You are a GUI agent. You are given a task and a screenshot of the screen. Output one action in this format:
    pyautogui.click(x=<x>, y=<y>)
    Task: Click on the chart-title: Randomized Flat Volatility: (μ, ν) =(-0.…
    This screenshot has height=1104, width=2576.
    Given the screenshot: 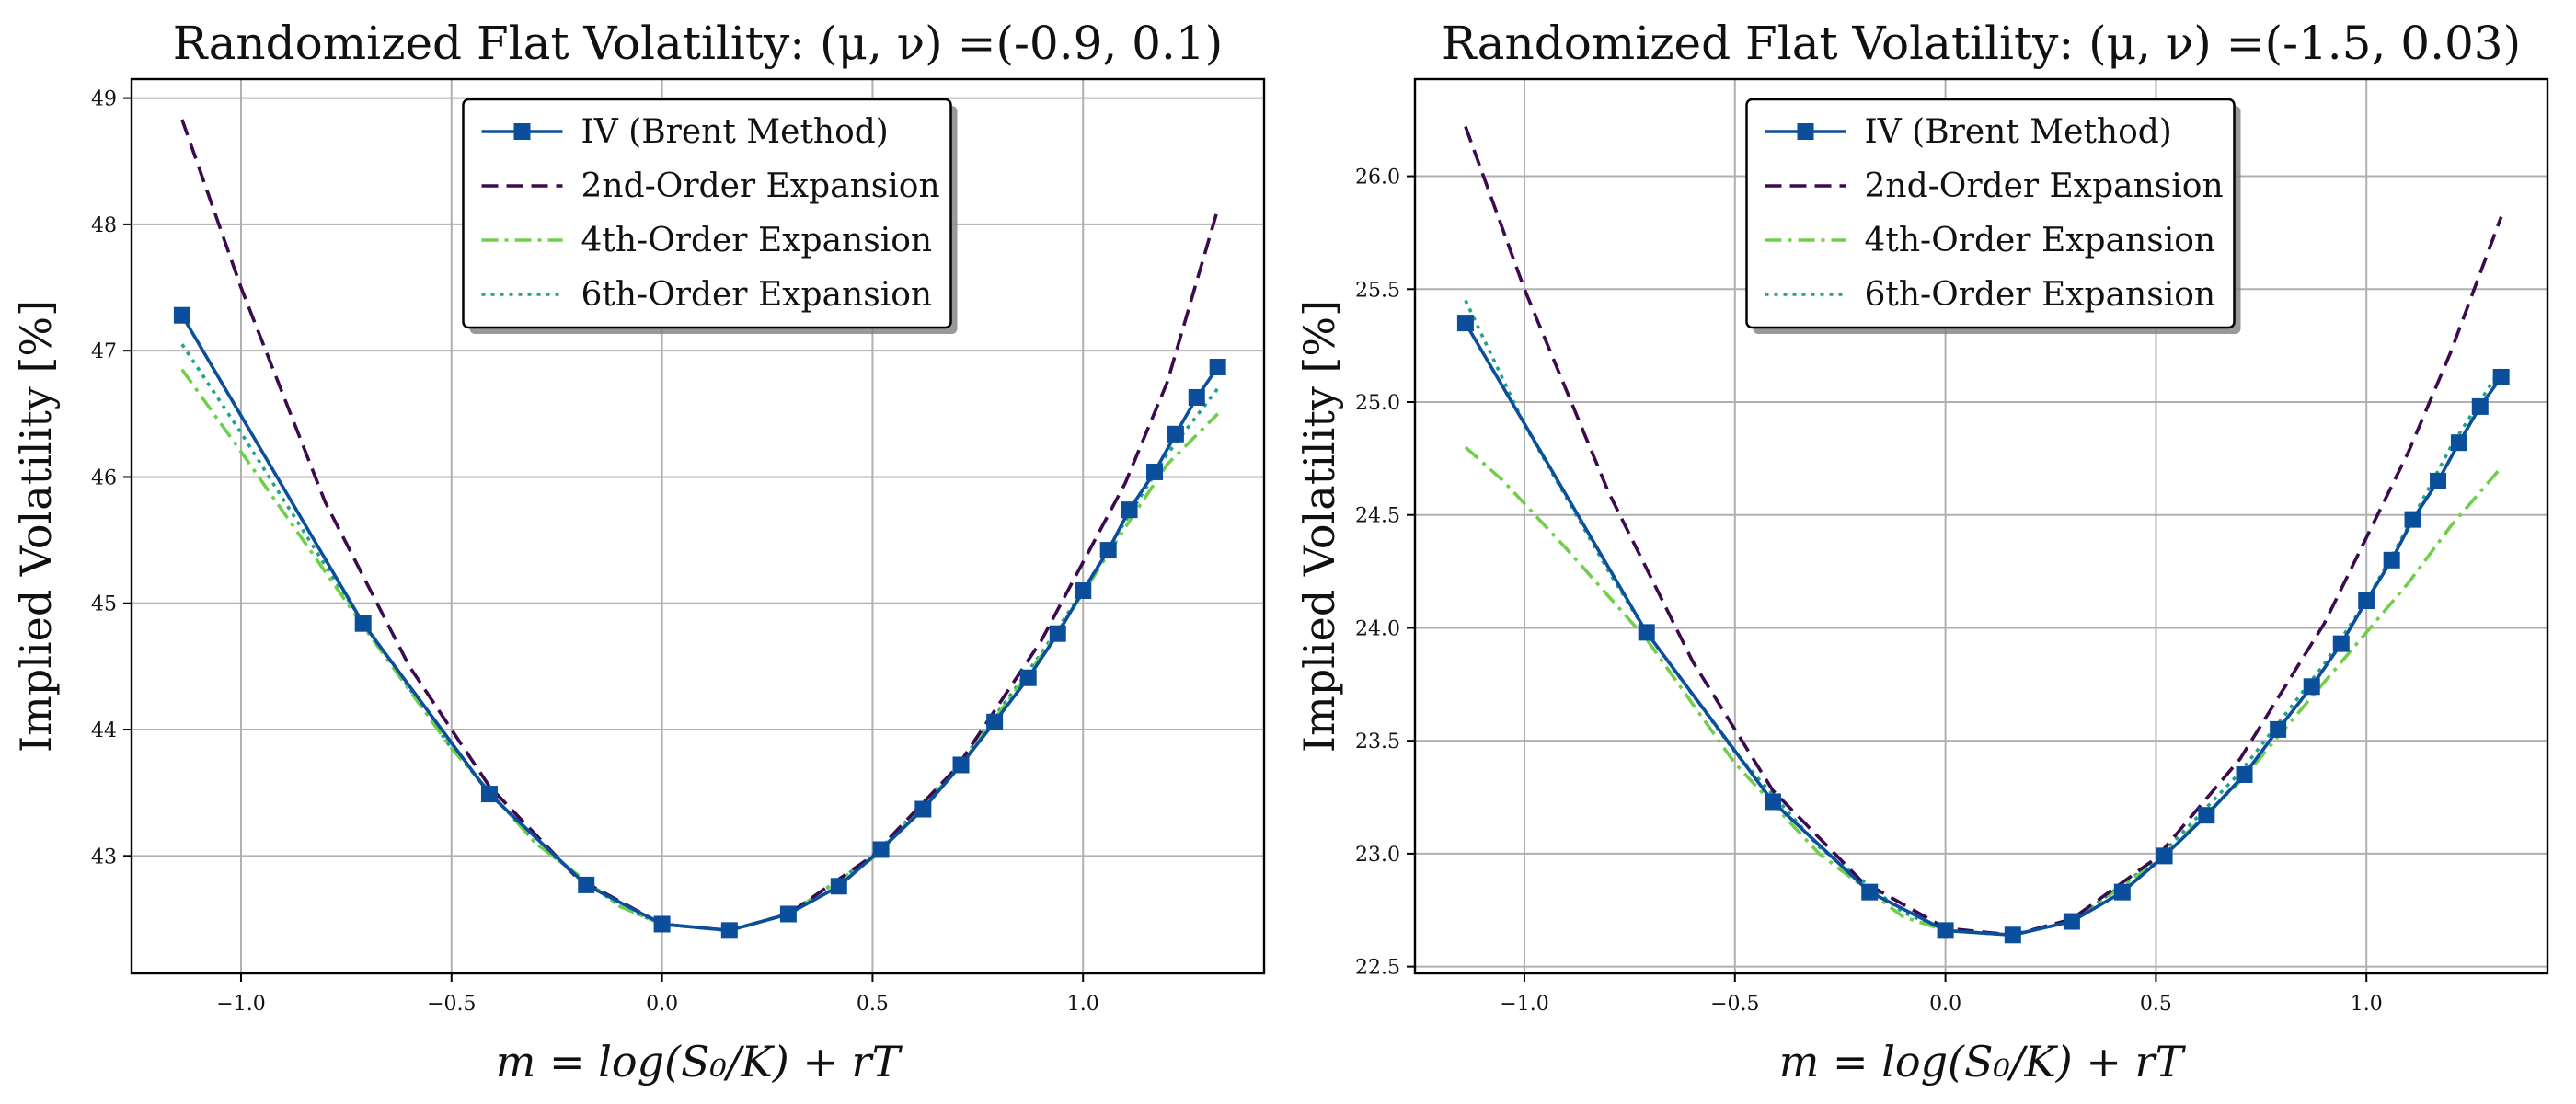 What is the action you would take?
    pyautogui.click(x=698, y=43)
    